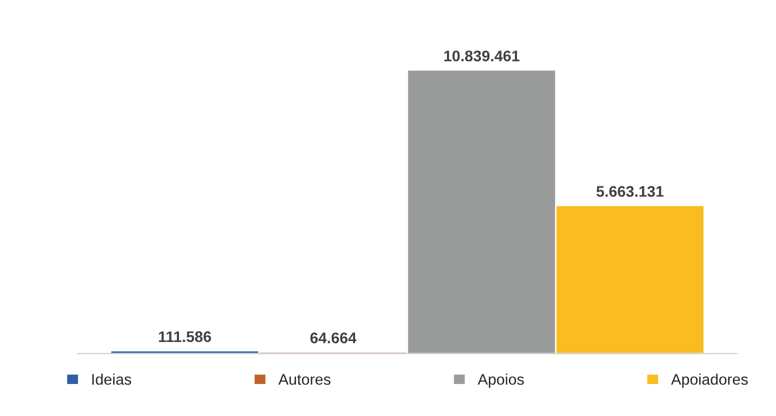 Image resolution: width=776 pixels, height=416 pixels. Describe the element at coordinates (630, 191) in the screenshot. I see `data-label: 5.663.131` at that location.